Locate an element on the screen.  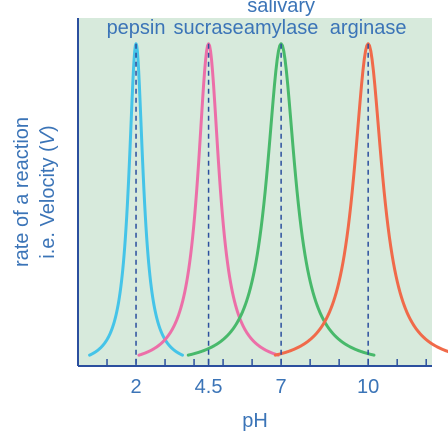
y-axis-label: rate of a reaction i.e. Velocity (V) is located at coordinates (35, 192).